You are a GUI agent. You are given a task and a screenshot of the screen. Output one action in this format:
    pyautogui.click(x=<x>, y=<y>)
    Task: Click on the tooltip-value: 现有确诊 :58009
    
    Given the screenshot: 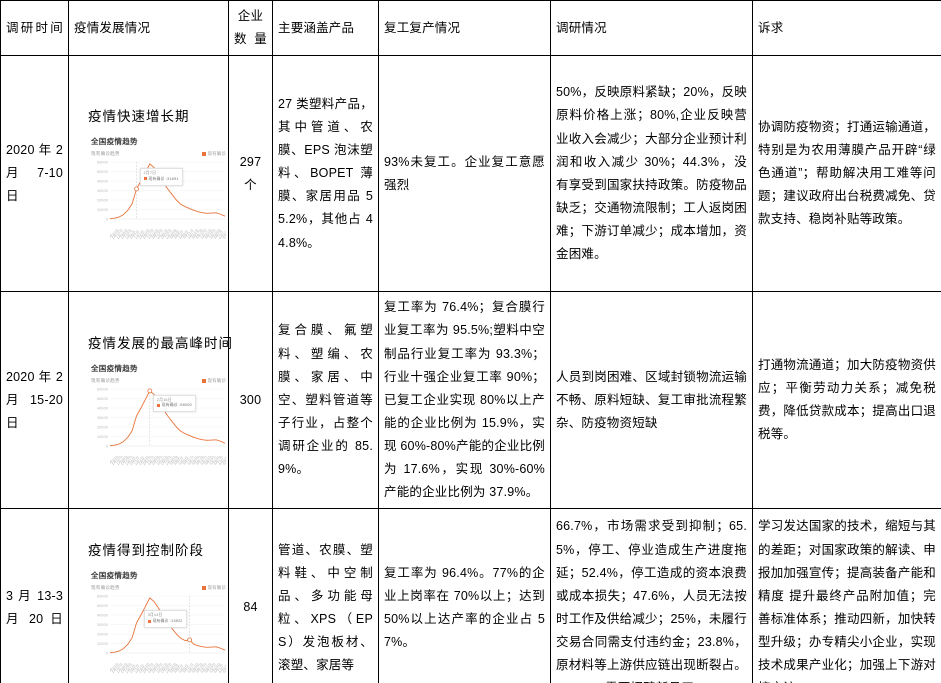 What is the action you would take?
    pyautogui.click(x=176, y=405)
    